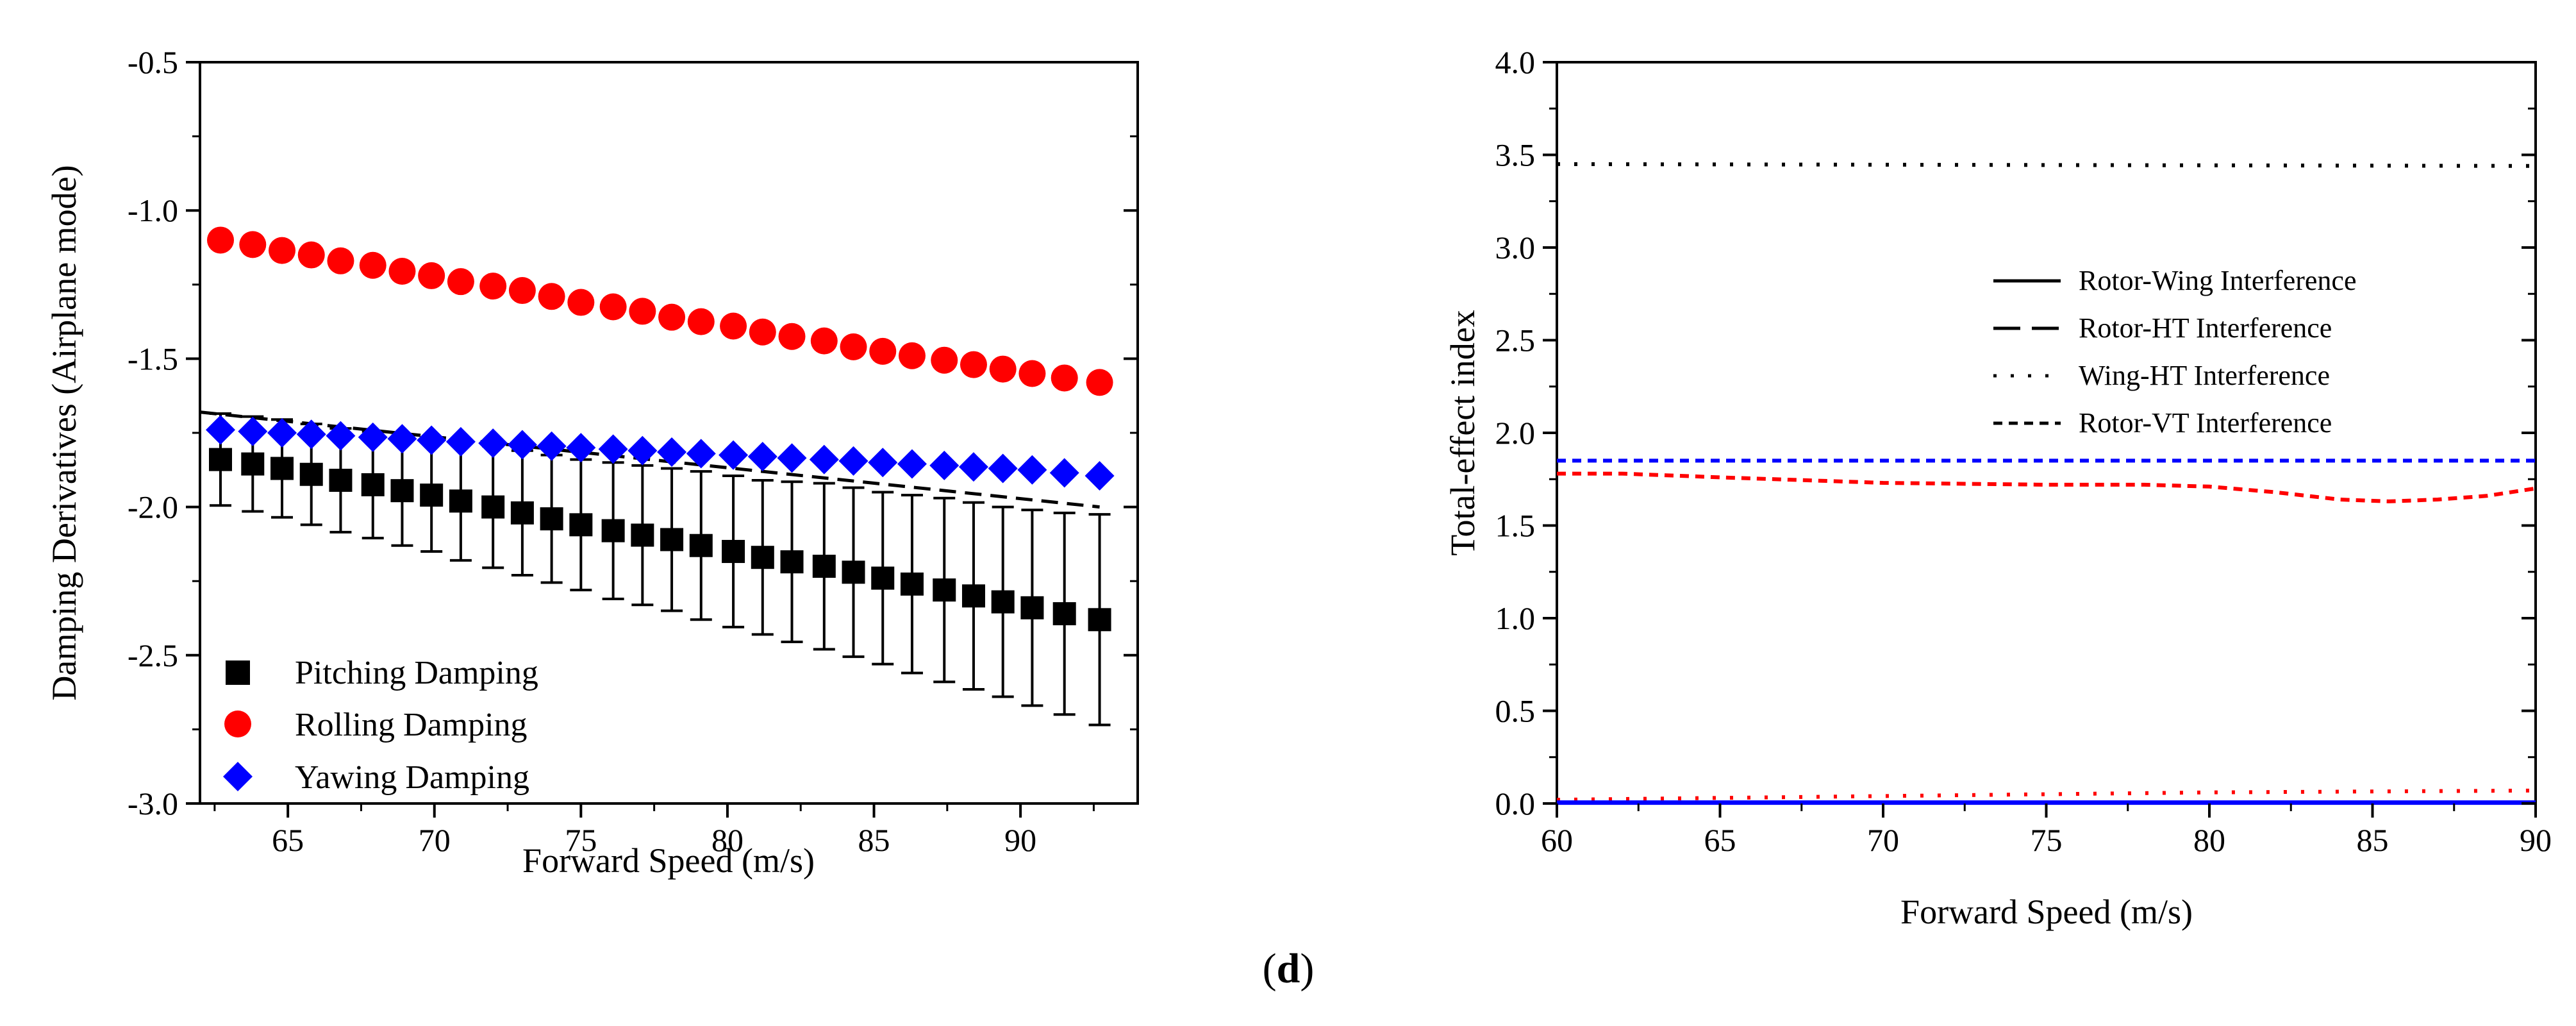  I want to click on legend-wing-ht: Wing-HT Interference, so click(2204, 375).